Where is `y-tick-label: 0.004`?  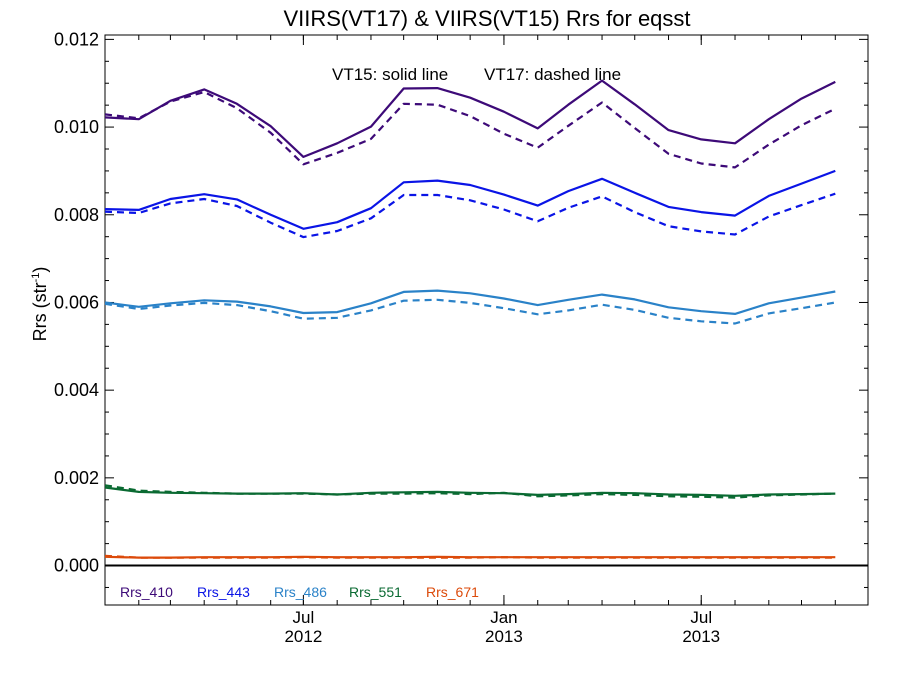 y-tick-label: 0.004 is located at coordinates (76, 390).